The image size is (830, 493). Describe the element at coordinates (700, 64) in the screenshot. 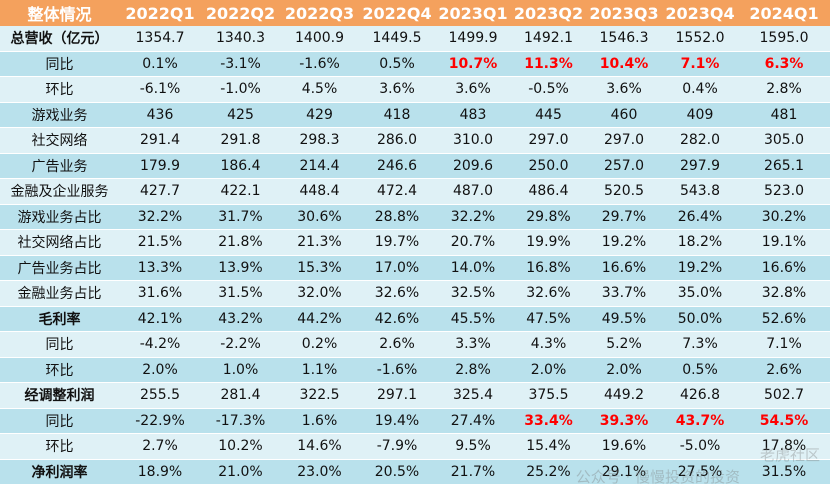

I see `table-cell: 7.1%` at that location.